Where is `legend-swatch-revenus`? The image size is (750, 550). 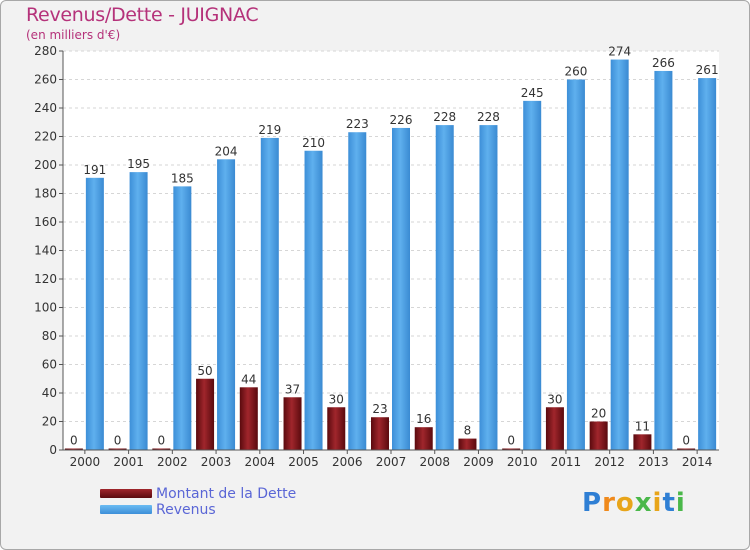
legend-swatch-revenus is located at coordinates (126, 509).